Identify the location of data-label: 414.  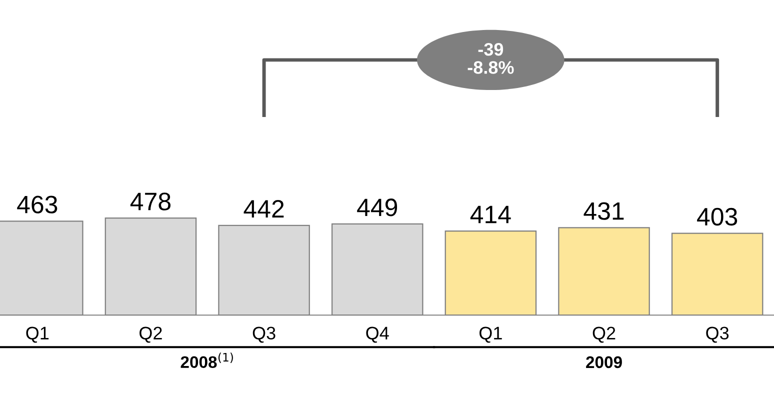
(490, 215).